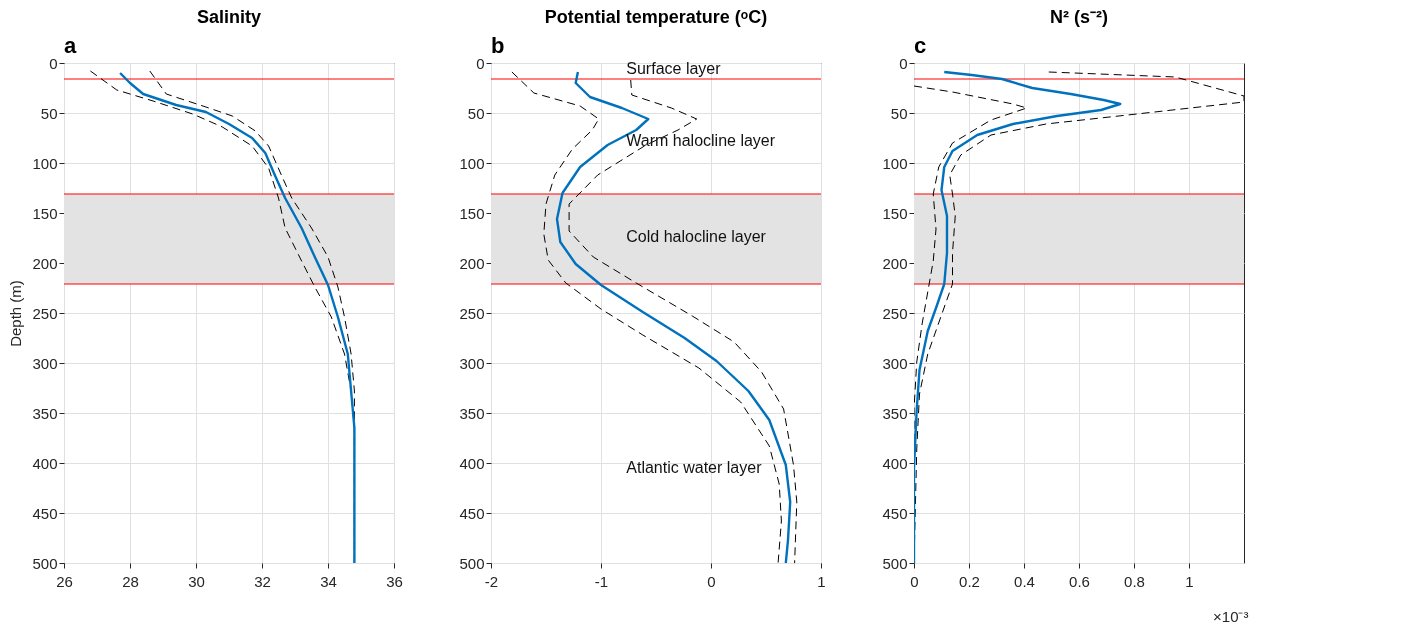 The image size is (1412, 630). Describe the element at coordinates (229, 17) in the screenshot. I see `chart-title: Salinity` at that location.